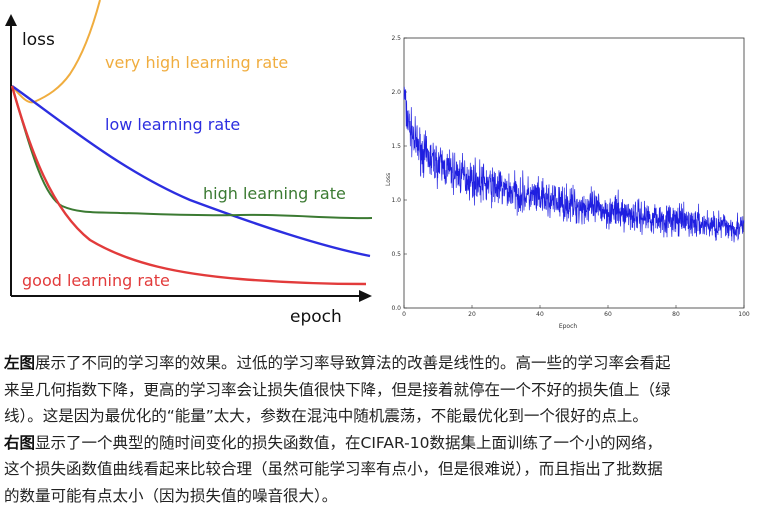 The height and width of the screenshot is (525, 761). I want to click on right-xlabel: Epoch, so click(568, 326).